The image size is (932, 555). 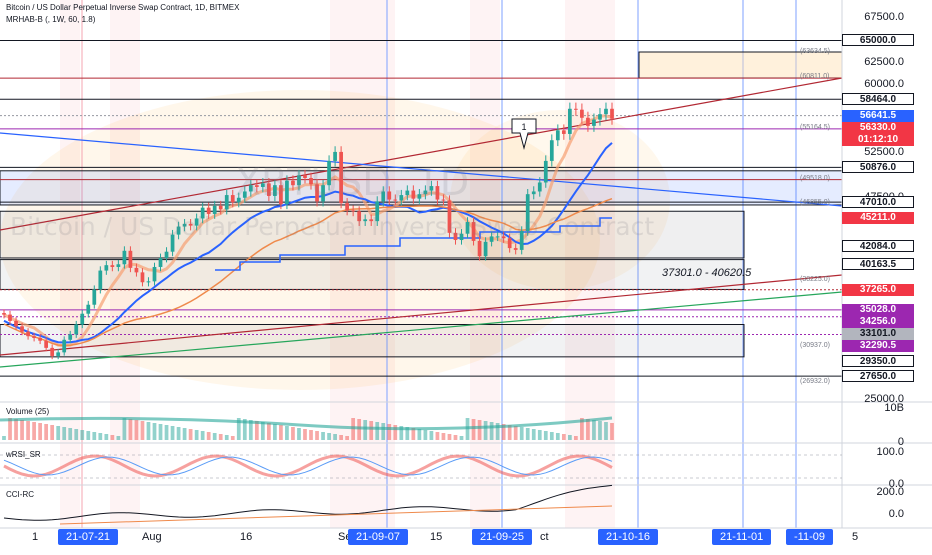 What do you see at coordinates (878, 309) in the screenshot?
I see `price-label: 35028.0` at bounding box center [878, 309].